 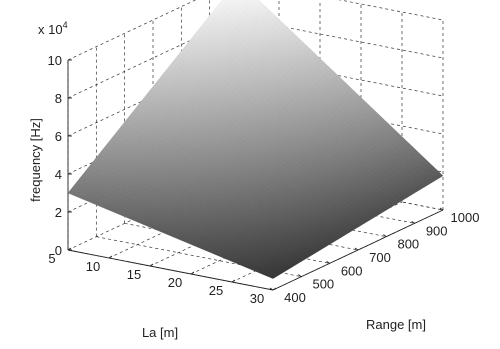 I want to click on z-tick-label: 0, so click(x=58, y=250).